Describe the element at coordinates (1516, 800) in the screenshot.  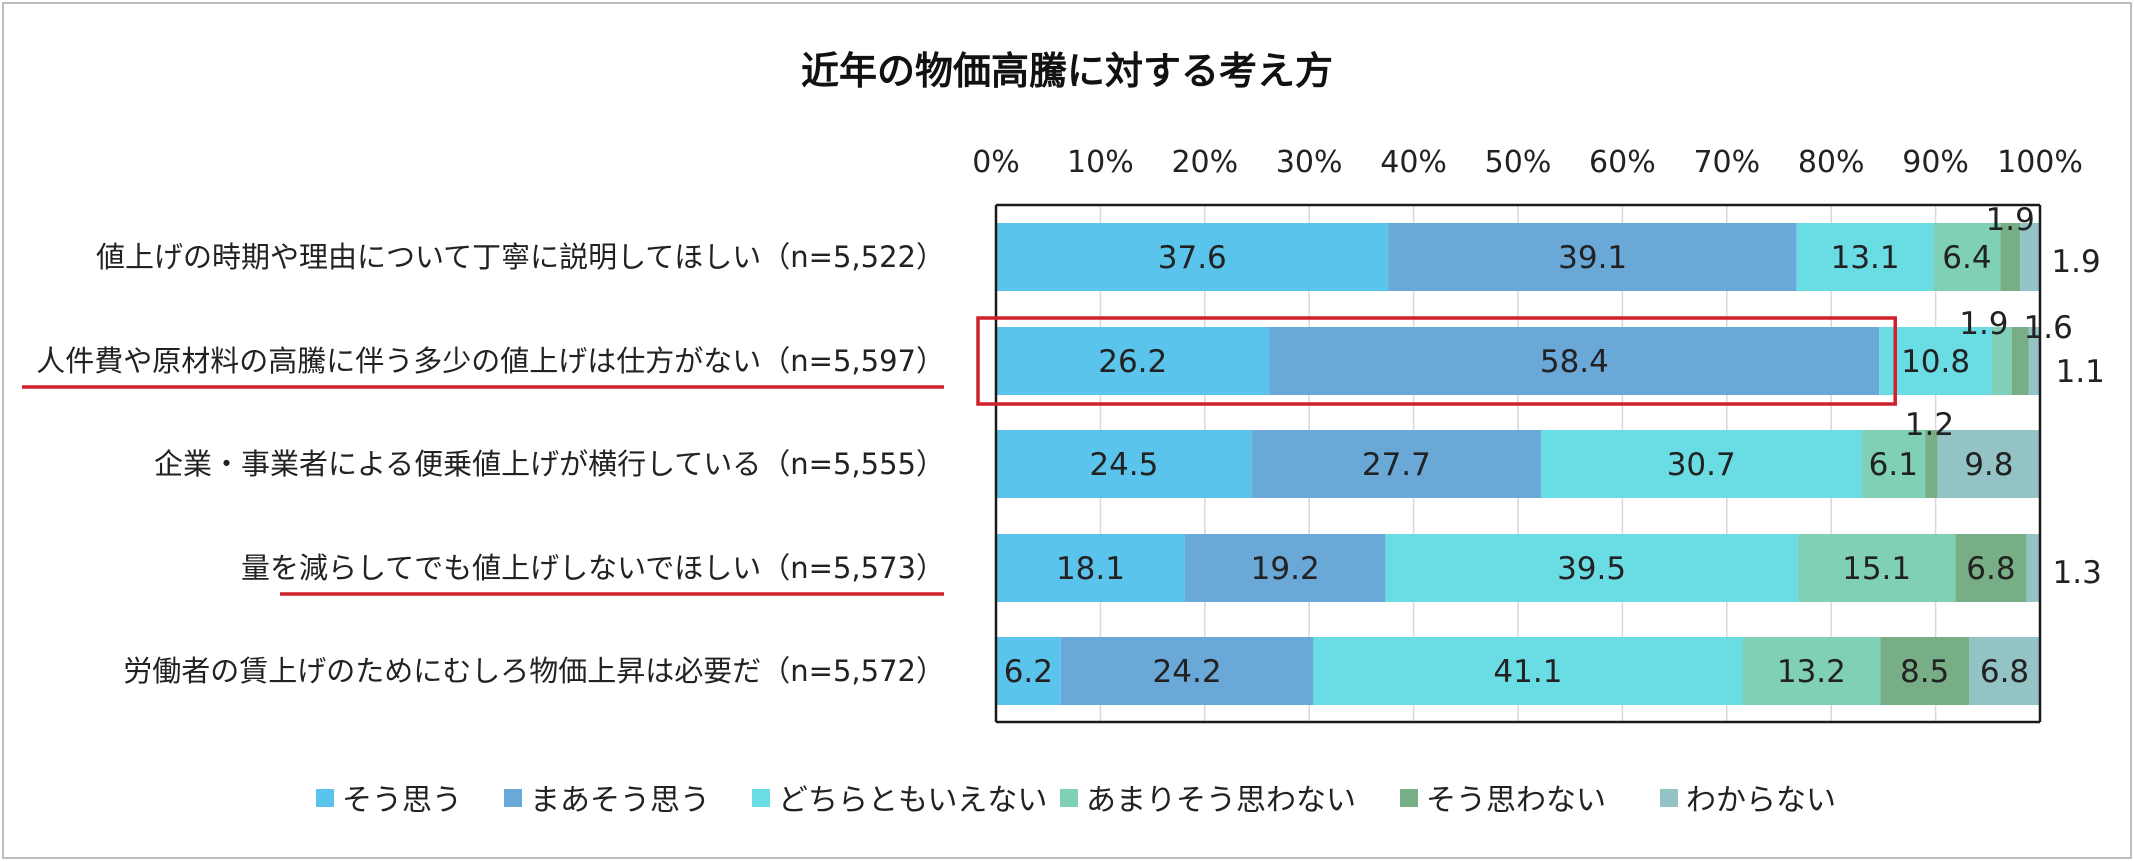
I see `legend-label: そう思わない` at that location.